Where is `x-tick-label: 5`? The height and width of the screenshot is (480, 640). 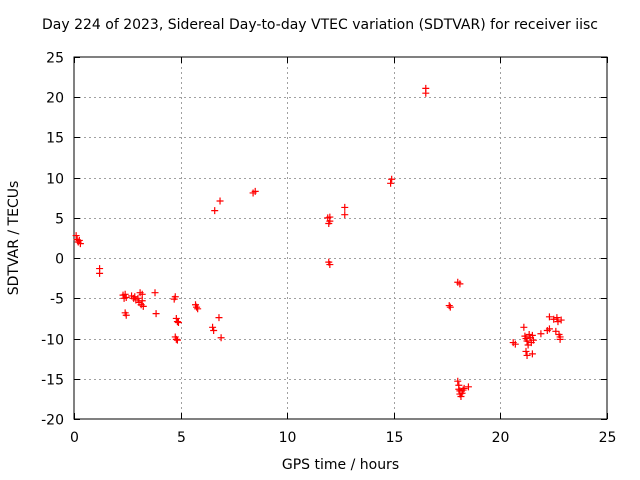 x-tick-label: 5 is located at coordinates (181, 438).